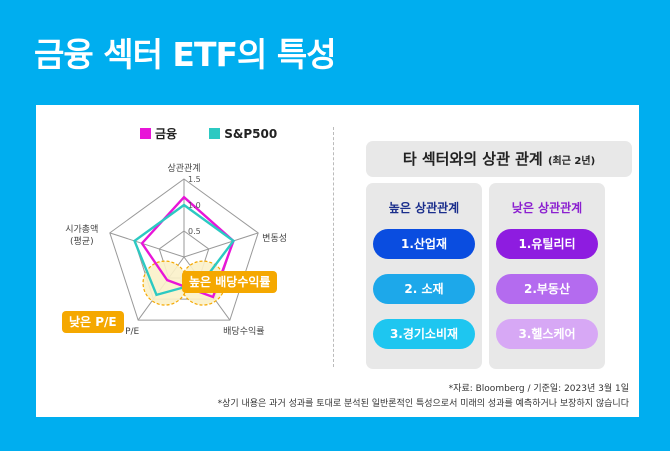  What do you see at coordinates (333, 247) in the screenshot?
I see `divider` at bounding box center [333, 247].